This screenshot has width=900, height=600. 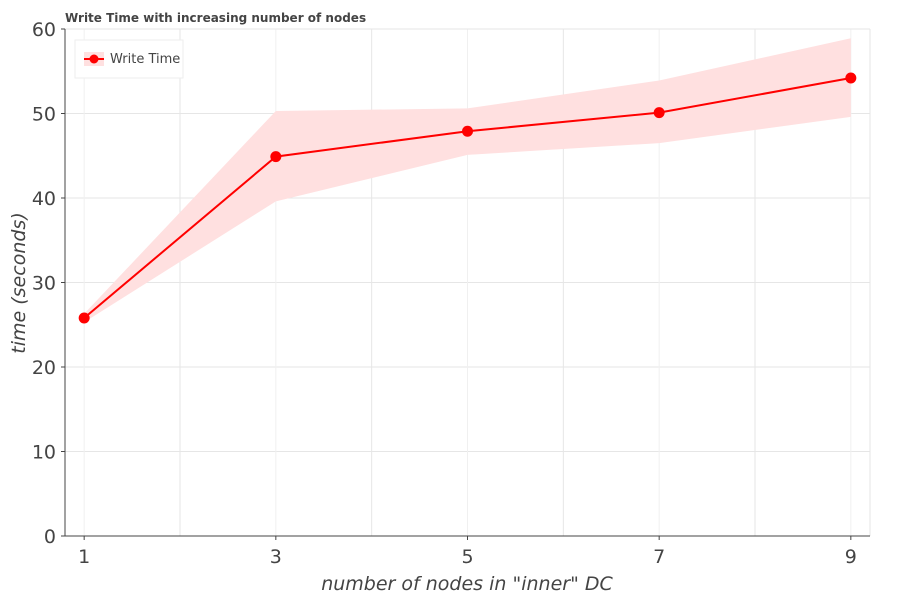 I want to click on y-tick-label: 30, so click(x=44, y=284).